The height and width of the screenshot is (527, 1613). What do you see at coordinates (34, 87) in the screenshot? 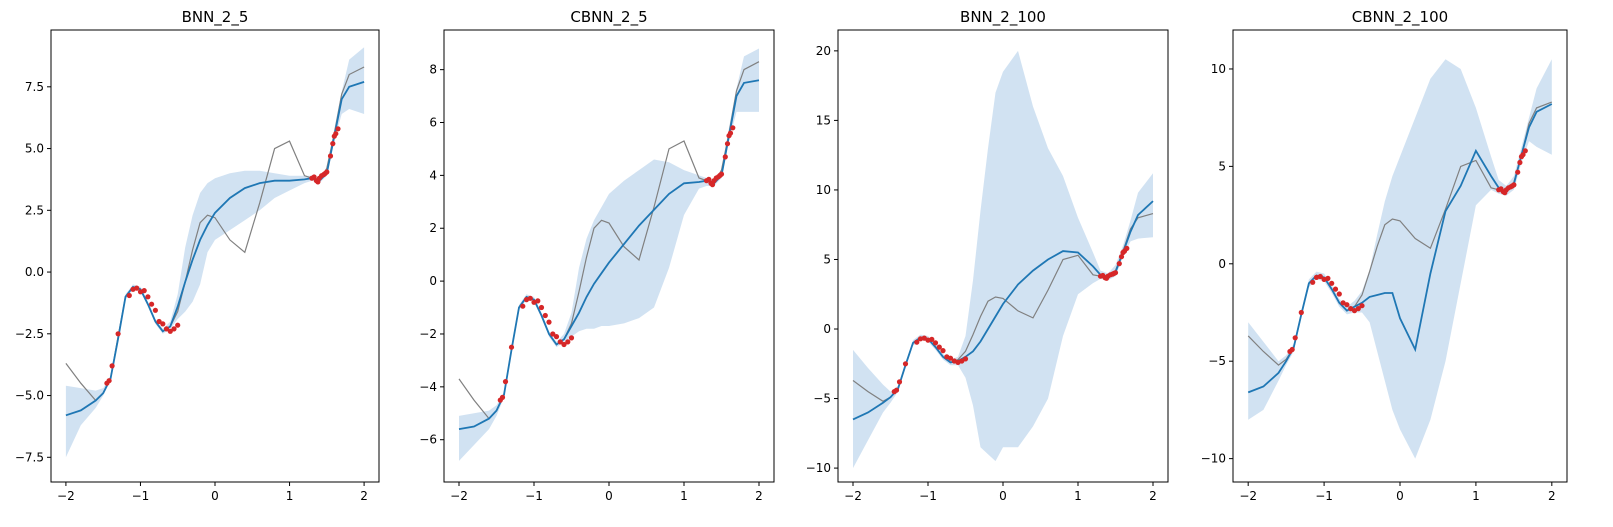
I see `y-tick-label: 7.5` at bounding box center [34, 87].